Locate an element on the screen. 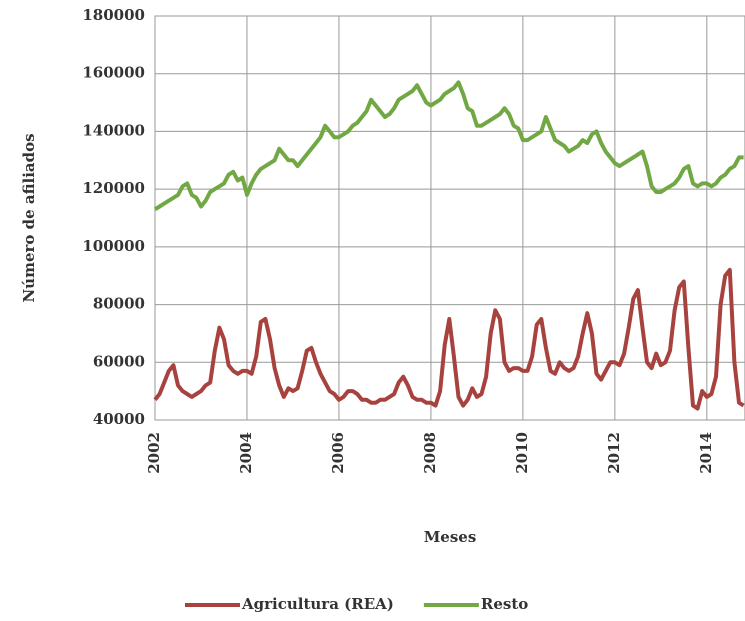 The image size is (745, 621). x-tick-label: 2004 is located at coordinates (246, 453).